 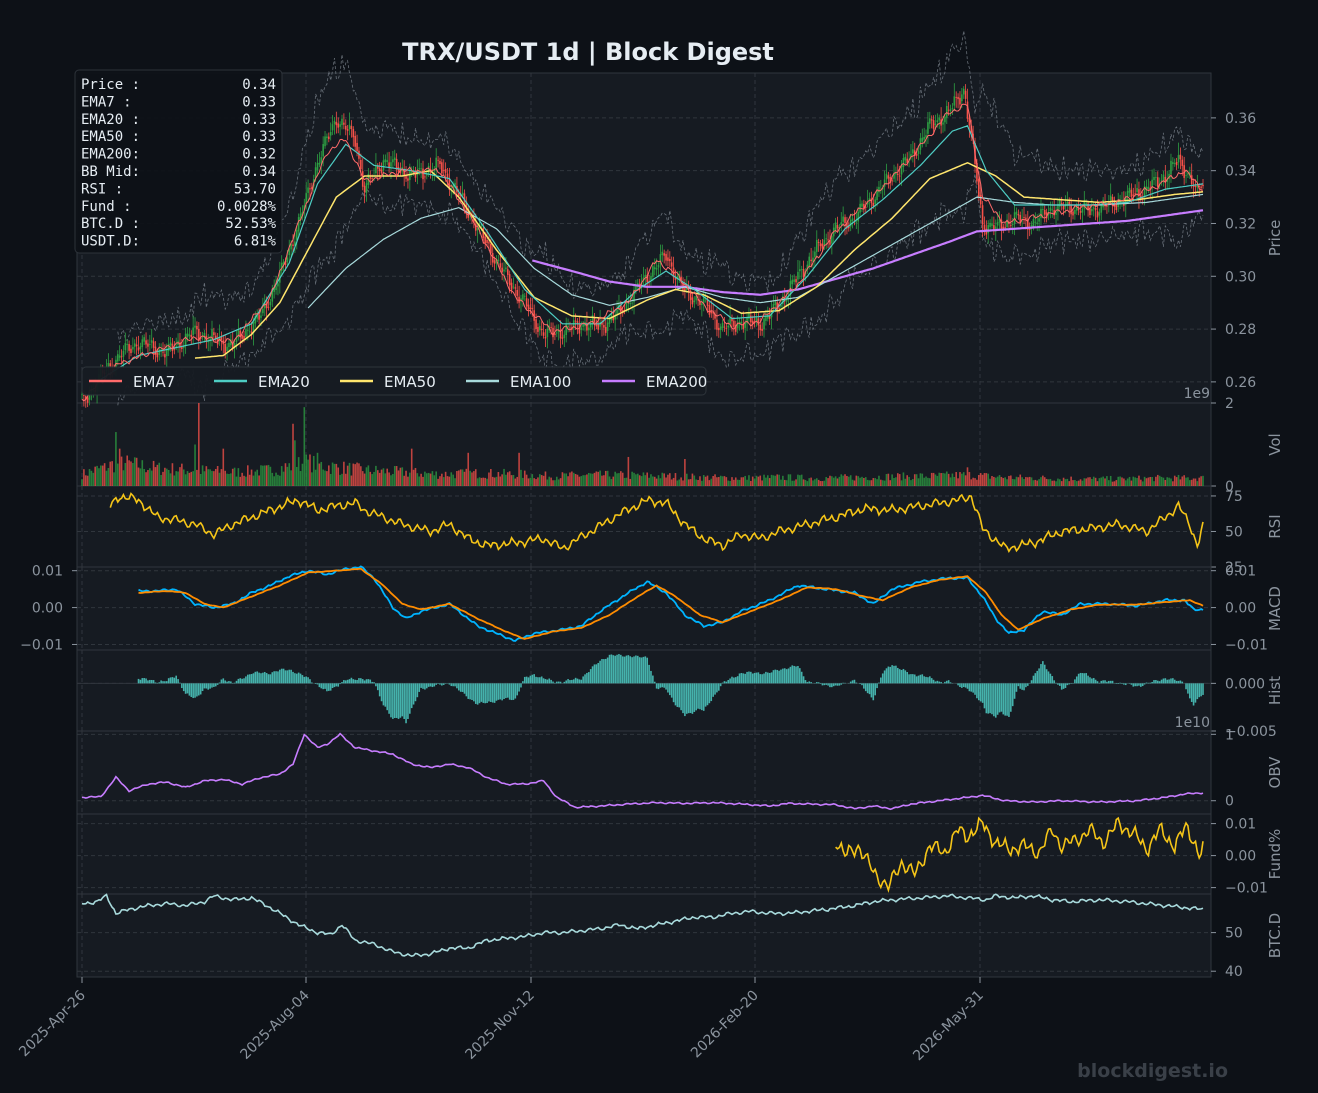 I want to click on panel-rsi-ytick-label: 50, so click(x=1234, y=532).